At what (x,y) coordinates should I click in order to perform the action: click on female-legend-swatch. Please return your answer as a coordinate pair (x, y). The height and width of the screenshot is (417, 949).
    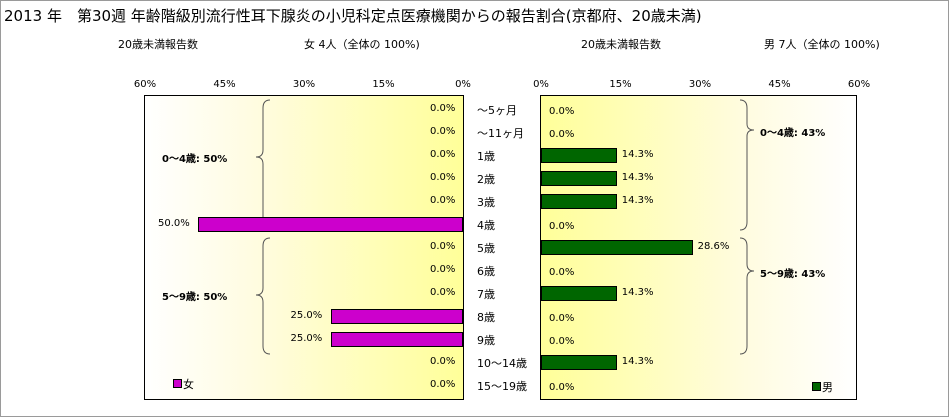
    Looking at the image, I should click on (177, 383).